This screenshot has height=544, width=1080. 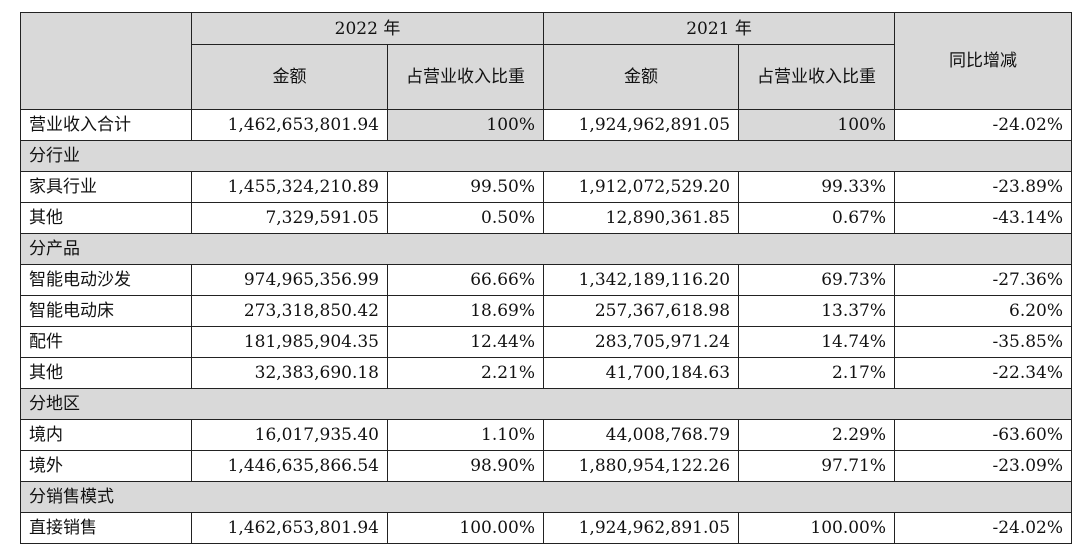 I want to click on cell-amount-2021: 1,912,072,529.20, so click(x=641, y=187).